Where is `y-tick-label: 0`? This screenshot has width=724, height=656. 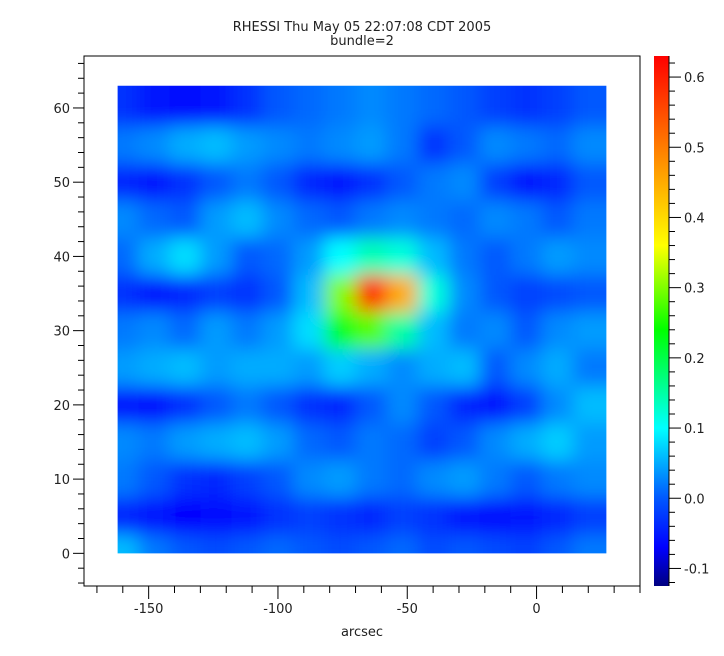
y-tick-label: 0 is located at coordinates (66, 554).